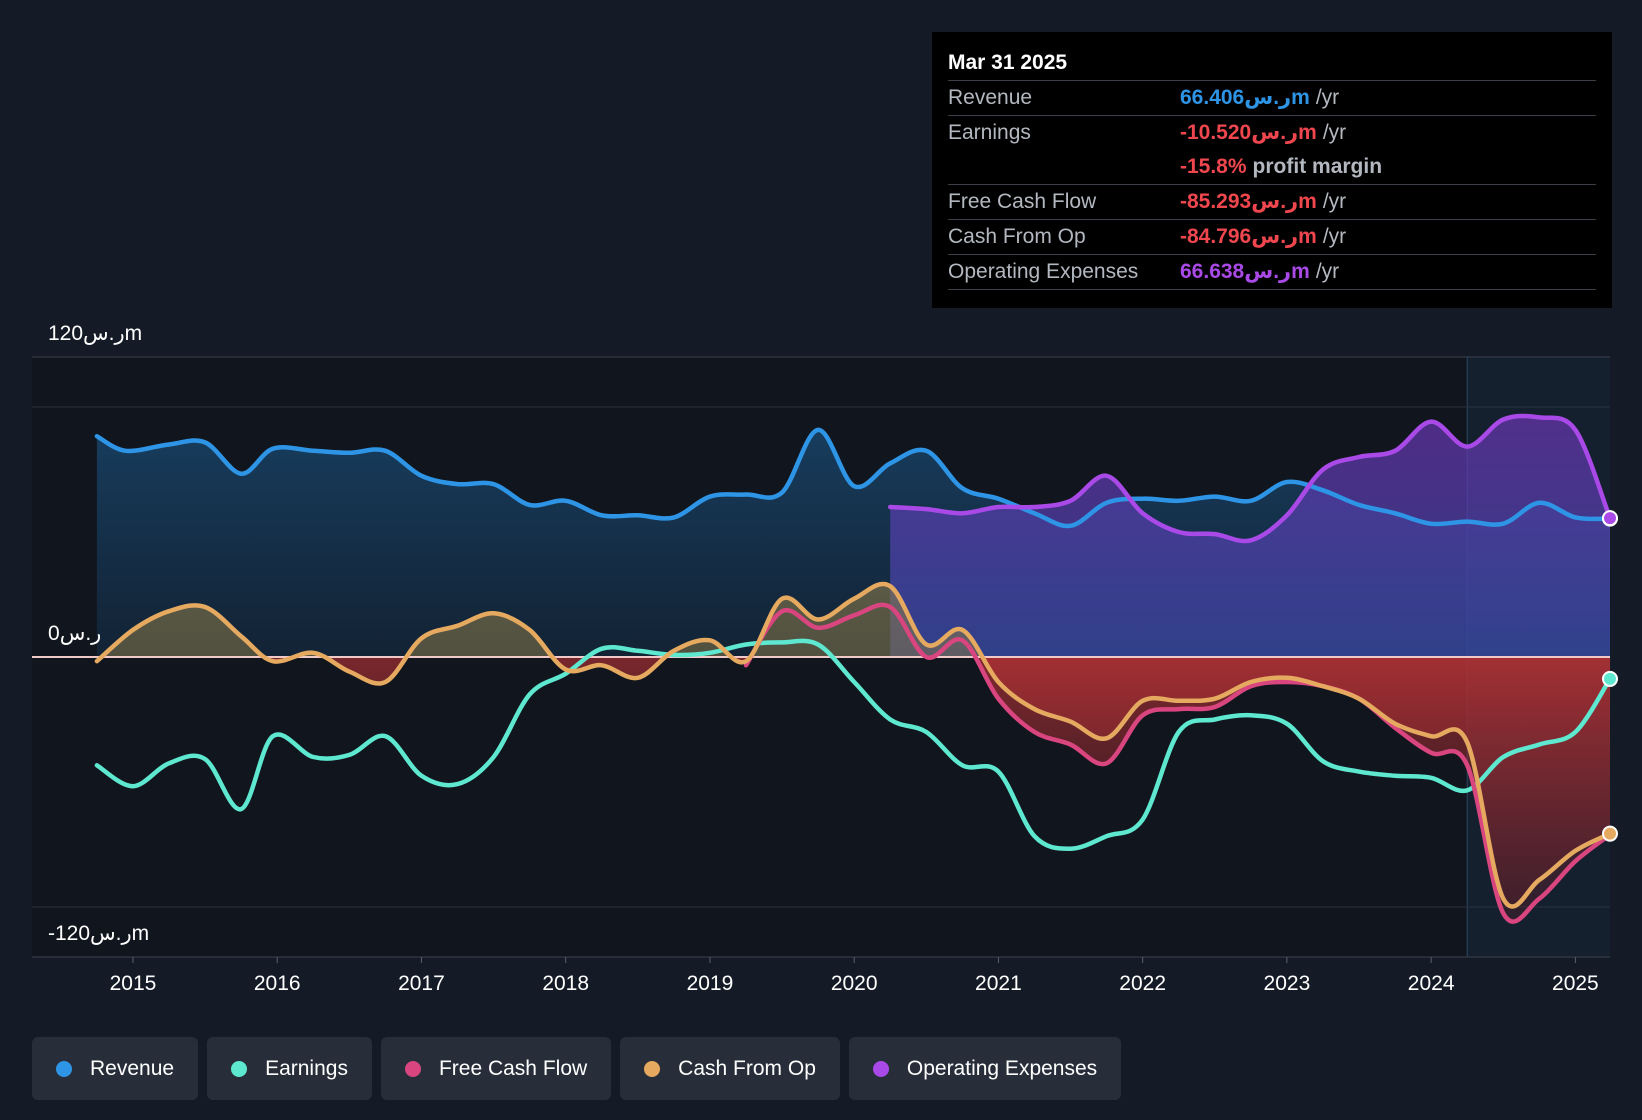 The width and height of the screenshot is (1642, 1120). I want to click on tooltip-row-cfo: Cash From Op -84.796ر.سm /yr, so click(1272, 237).